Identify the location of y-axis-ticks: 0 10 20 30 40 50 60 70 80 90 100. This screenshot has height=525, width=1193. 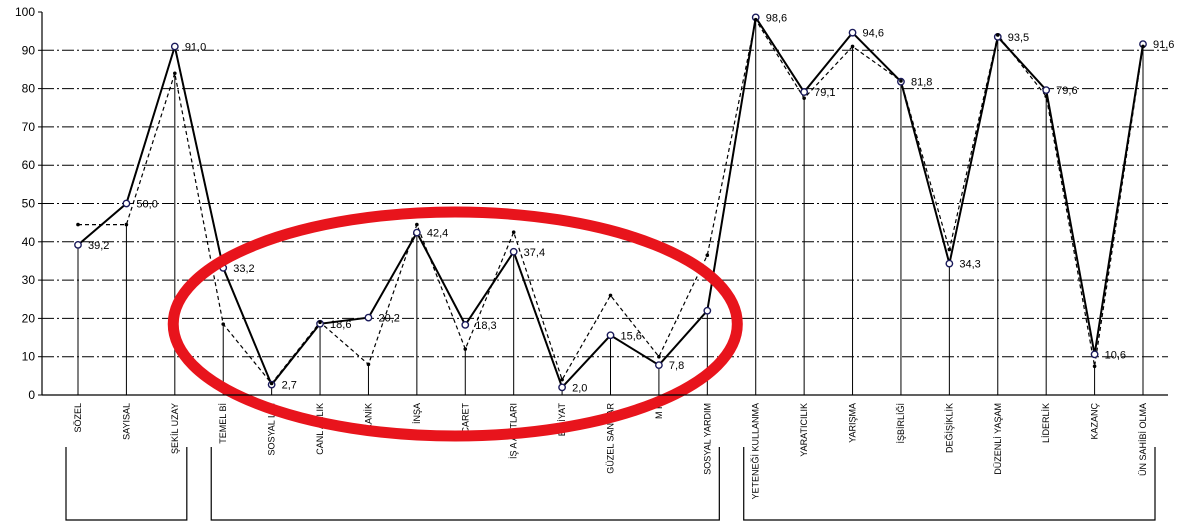
(28, 203).